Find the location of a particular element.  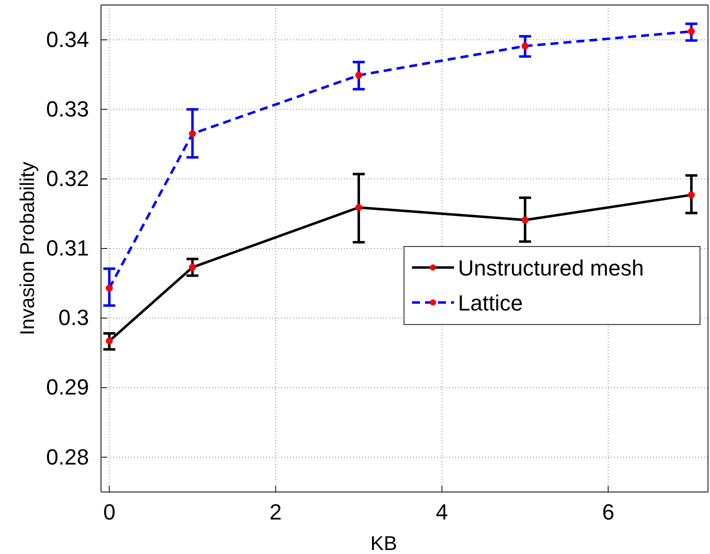

x-tick-label: 2 is located at coordinates (275, 512).